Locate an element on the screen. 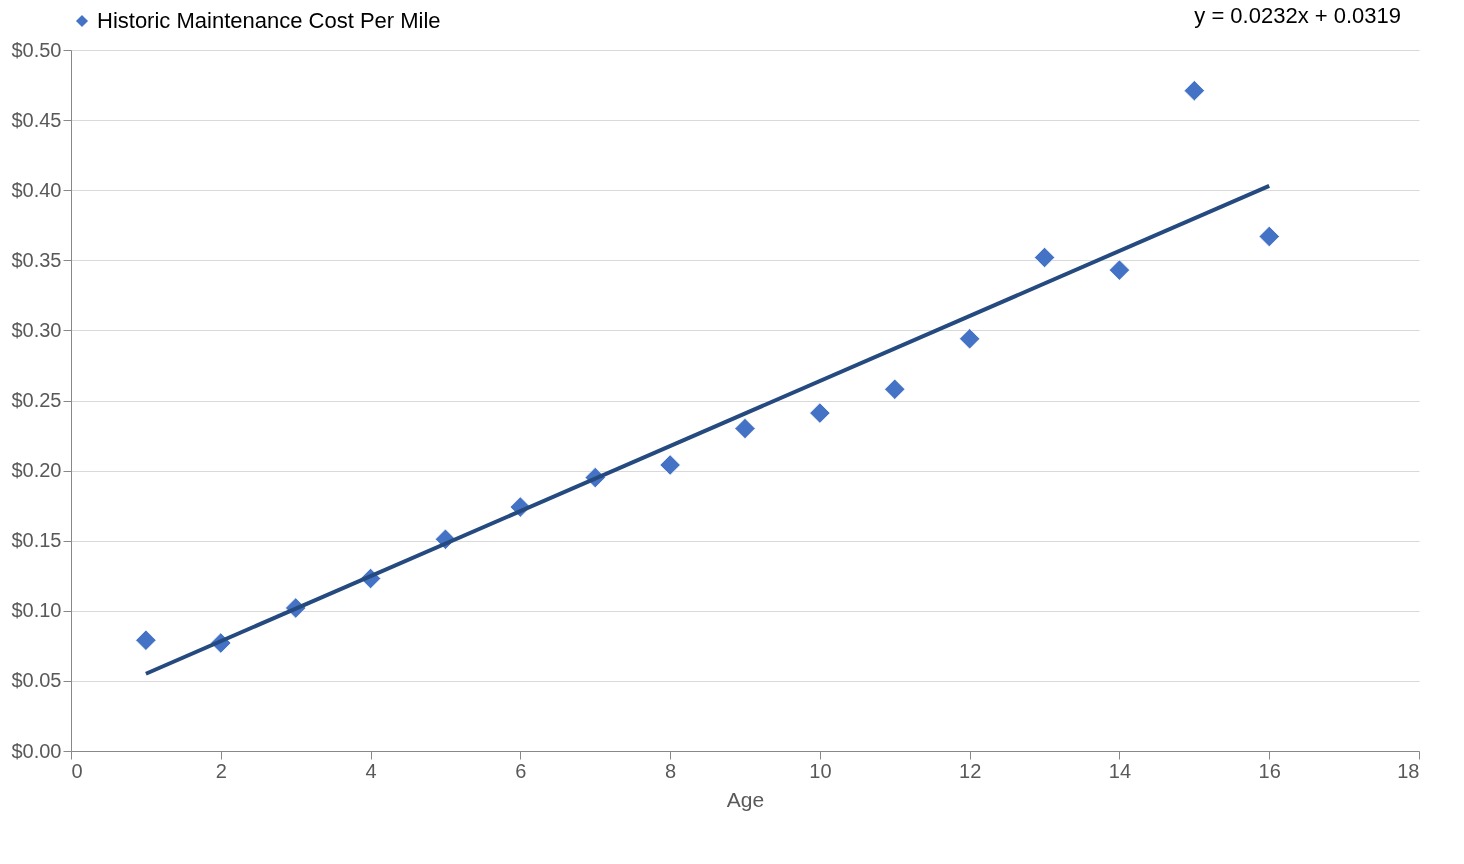  x-tick-label: 14 is located at coordinates (1120, 770).